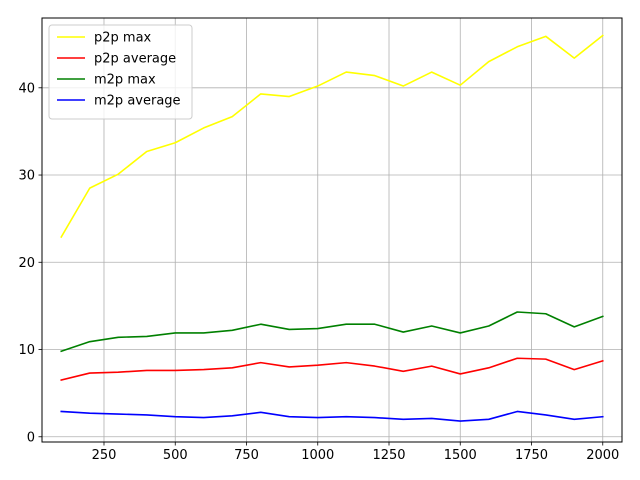 This screenshot has width=640, height=480. What do you see at coordinates (135, 59) in the screenshot?
I see `legend-label: p2p average` at bounding box center [135, 59].